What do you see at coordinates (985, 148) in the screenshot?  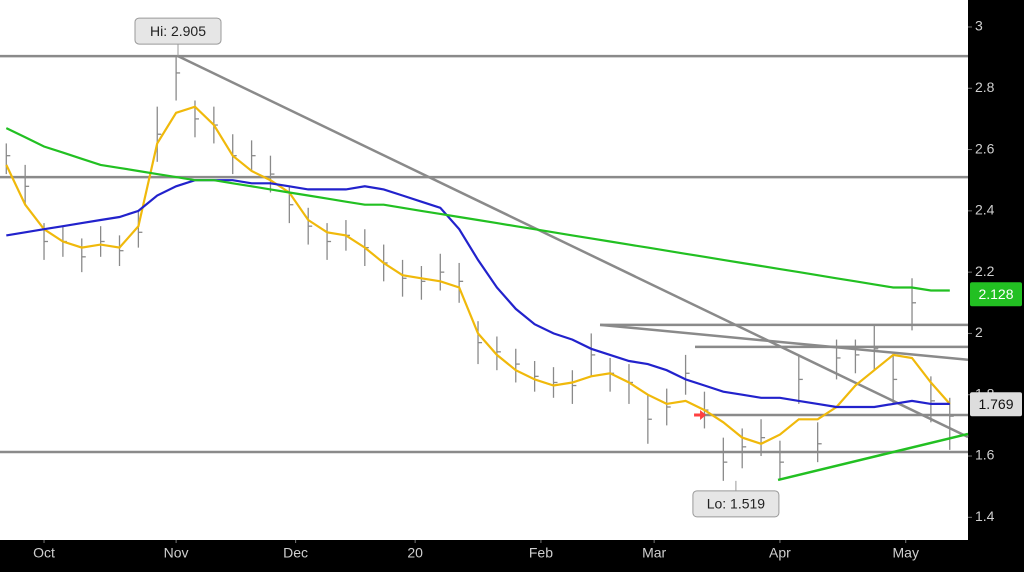 I see `y-tick-label: 2.6` at bounding box center [985, 148].